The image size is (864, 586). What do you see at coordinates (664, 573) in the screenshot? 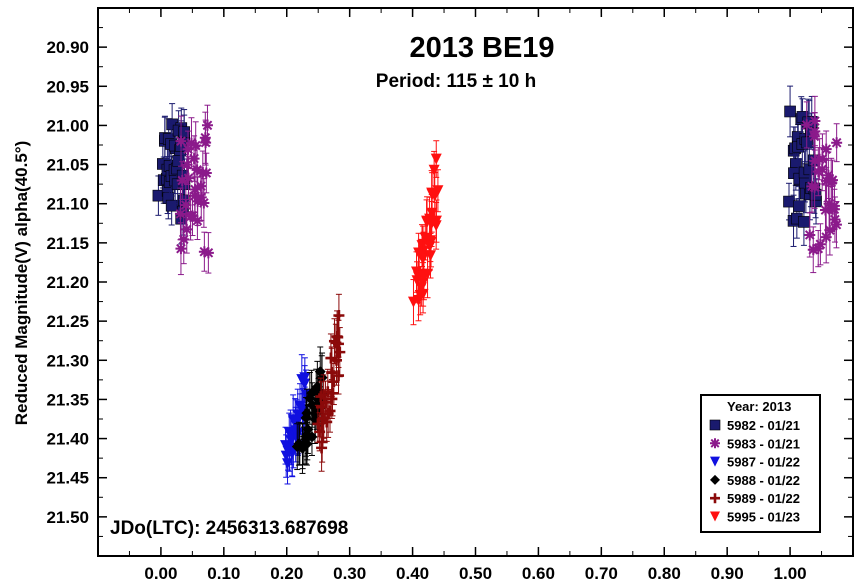
I see `x-tick-label: 0.80` at bounding box center [664, 573].